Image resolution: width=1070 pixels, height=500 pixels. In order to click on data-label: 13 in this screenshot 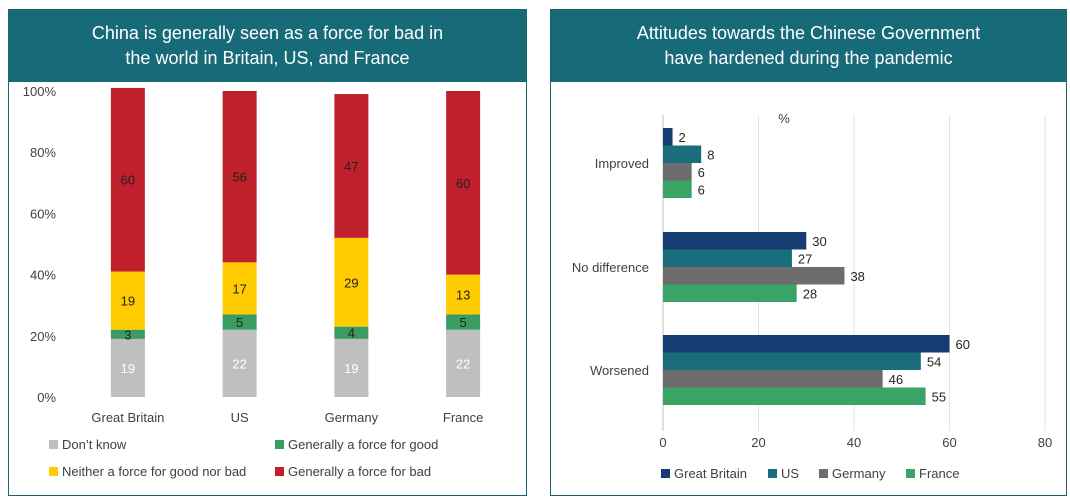, I will do `click(463, 294)`.